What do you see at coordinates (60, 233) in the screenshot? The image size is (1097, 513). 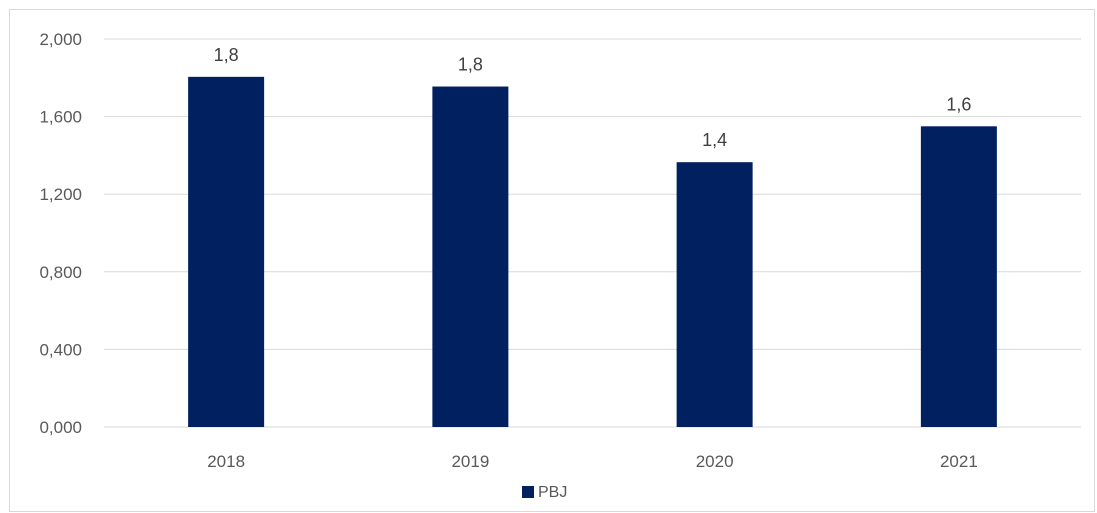 I see `y-axis-tick-labels: 0,000 0,400 0,800 1,200 1,600 2,000` at bounding box center [60, 233].